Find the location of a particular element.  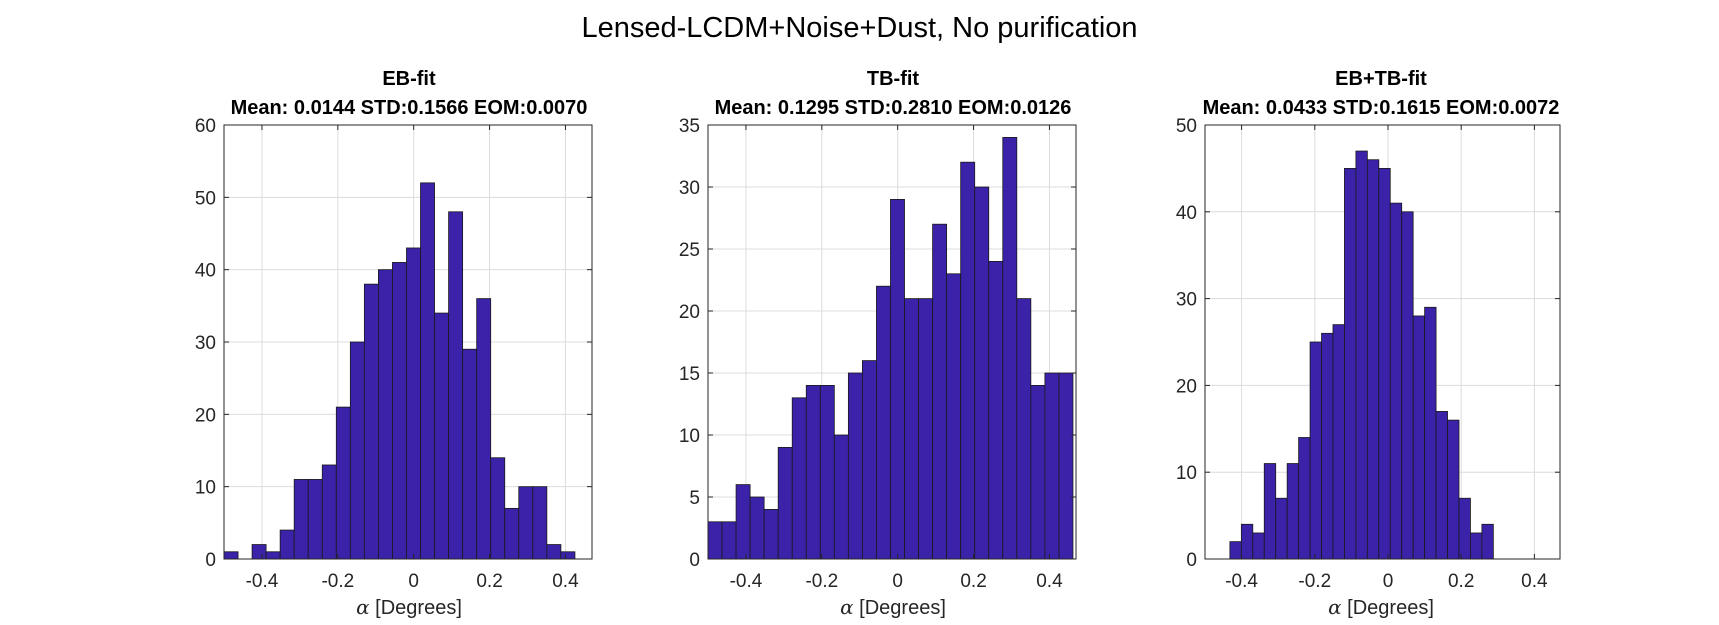

panel-stats: Mean: 0.0433 STD:0.1615 EOM:0.0072 is located at coordinates (1381, 108).